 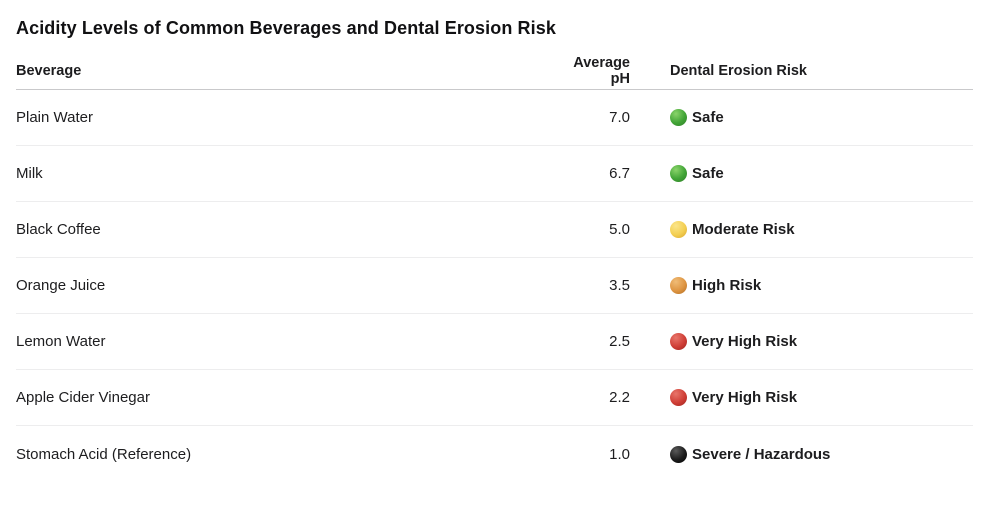 What do you see at coordinates (678, 229) in the screenshot?
I see `yellow-circle-icon` at bounding box center [678, 229].